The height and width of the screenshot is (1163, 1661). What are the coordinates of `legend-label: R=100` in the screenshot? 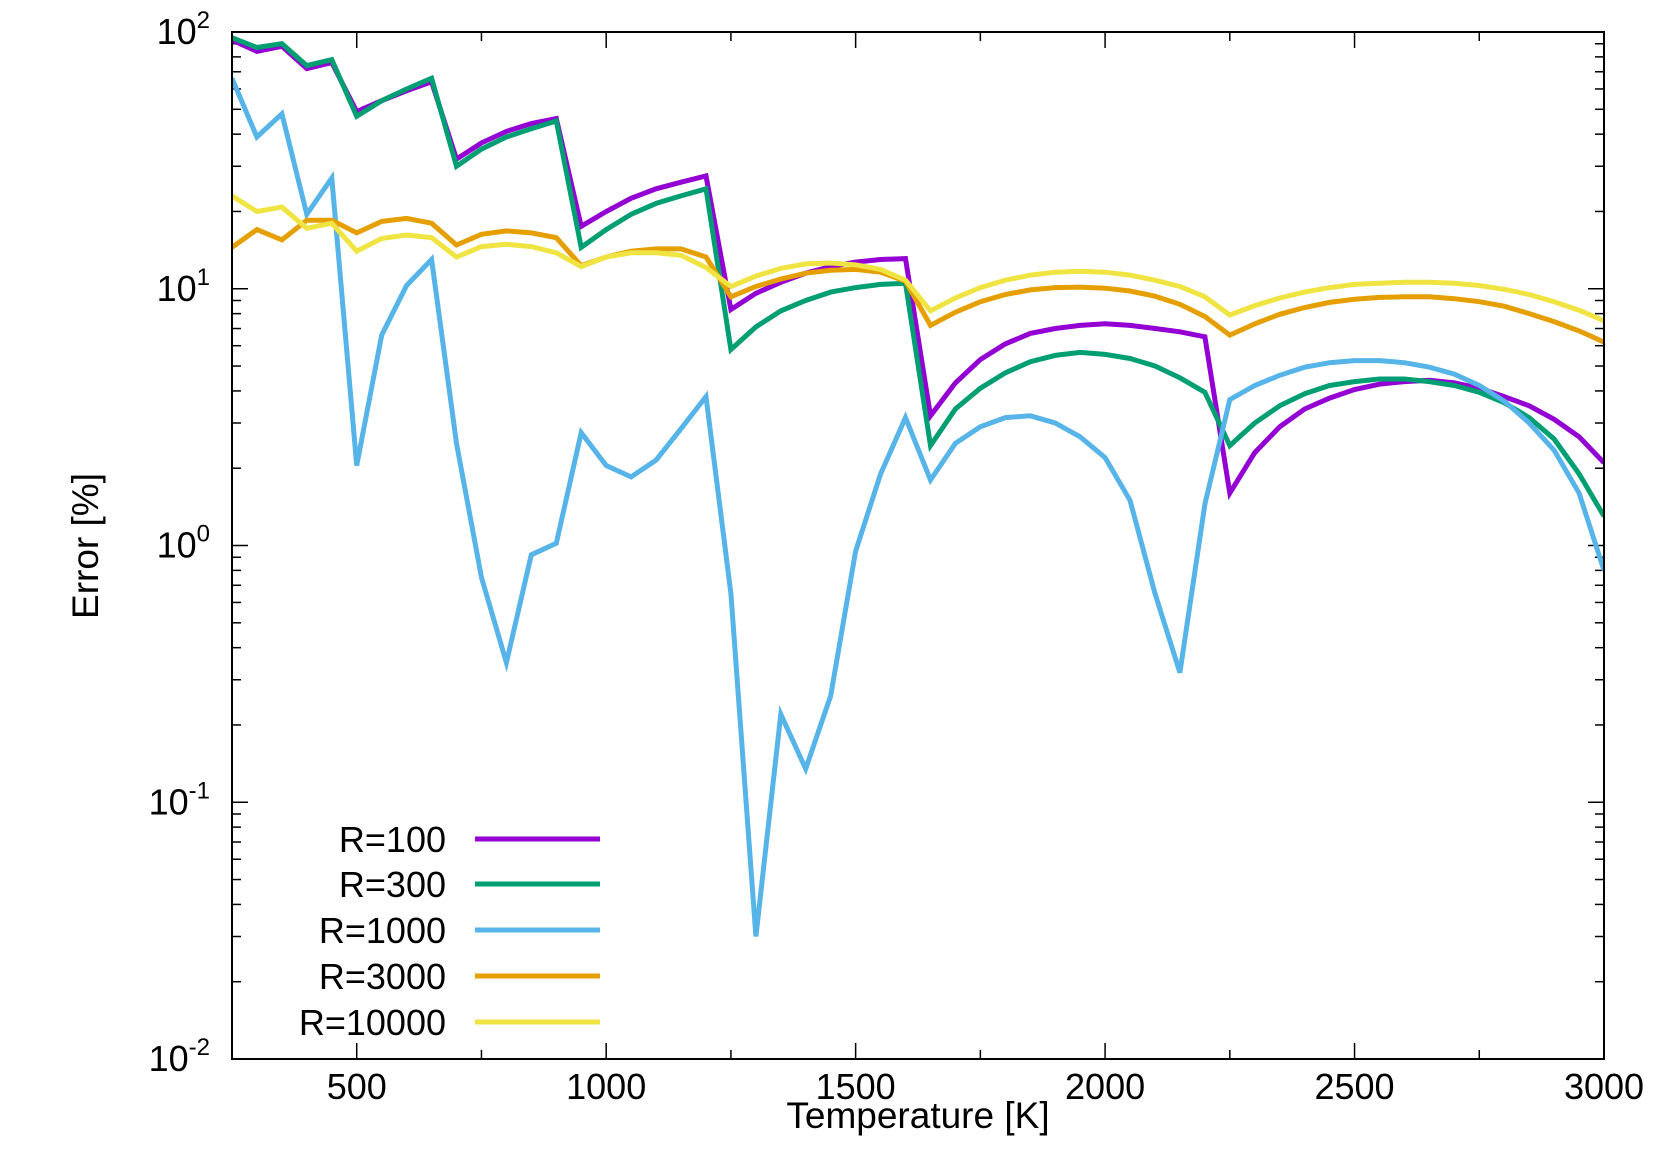 It's located at (392, 839).